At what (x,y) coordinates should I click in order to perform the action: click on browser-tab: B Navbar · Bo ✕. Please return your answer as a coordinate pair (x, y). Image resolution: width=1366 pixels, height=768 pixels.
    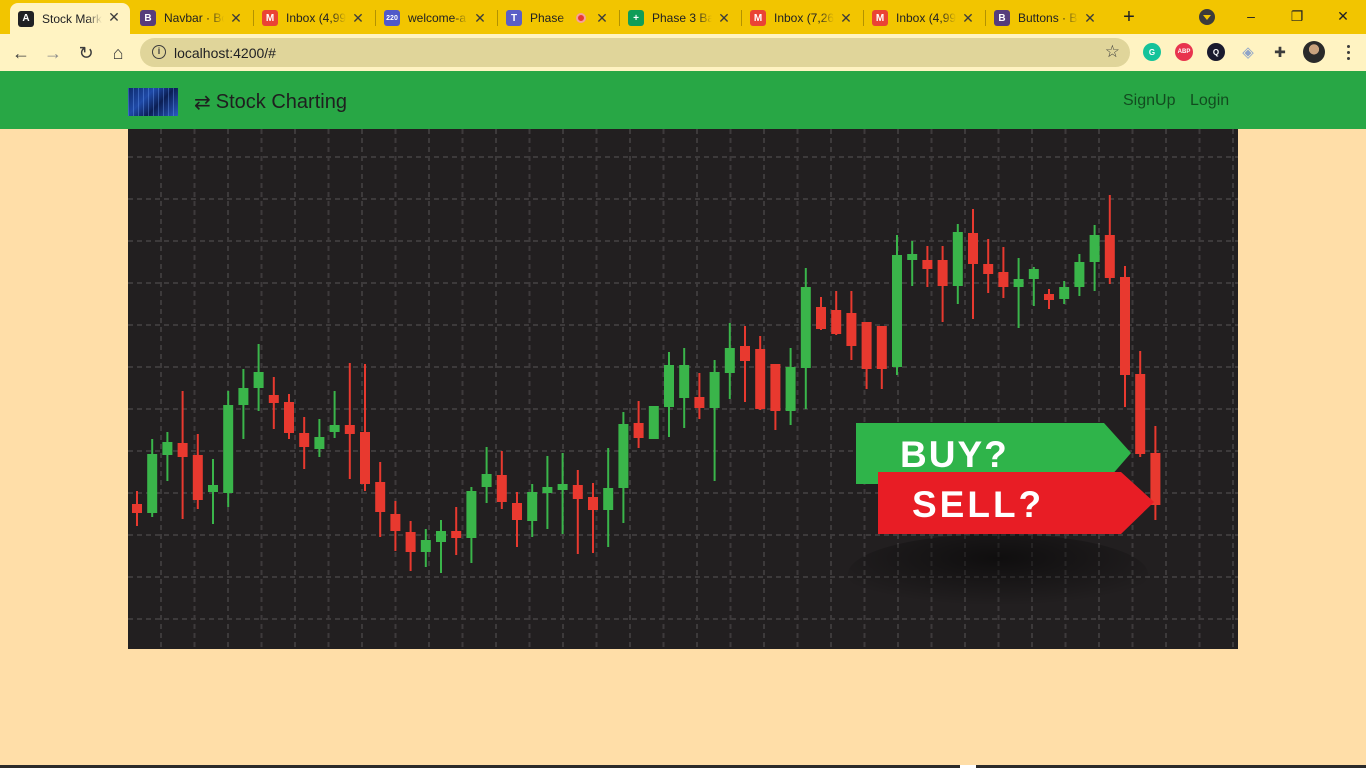
    Looking at the image, I should click on (192, 18).